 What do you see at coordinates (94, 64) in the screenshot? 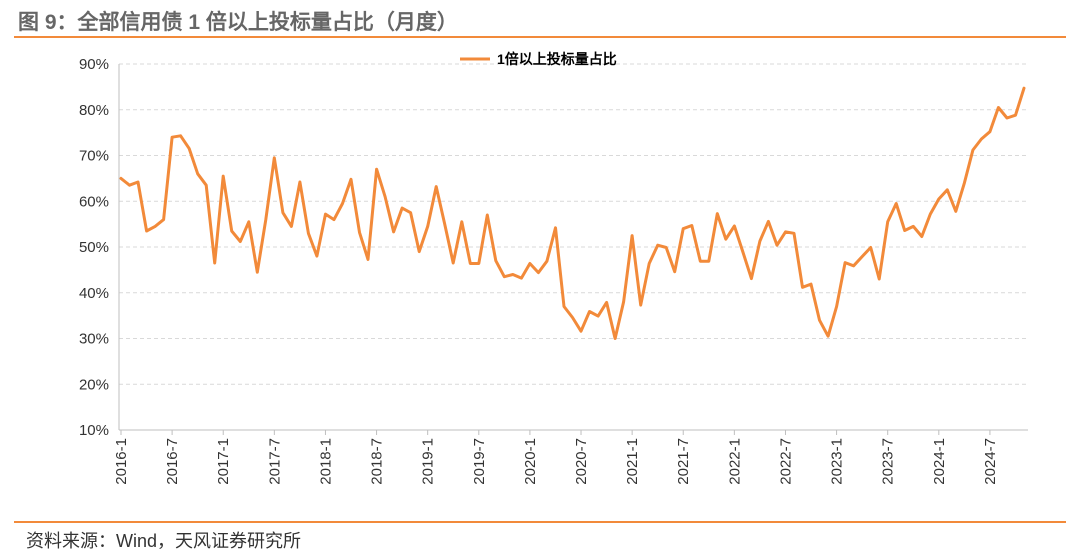
I see `y-tick-label: 90%` at bounding box center [94, 64].